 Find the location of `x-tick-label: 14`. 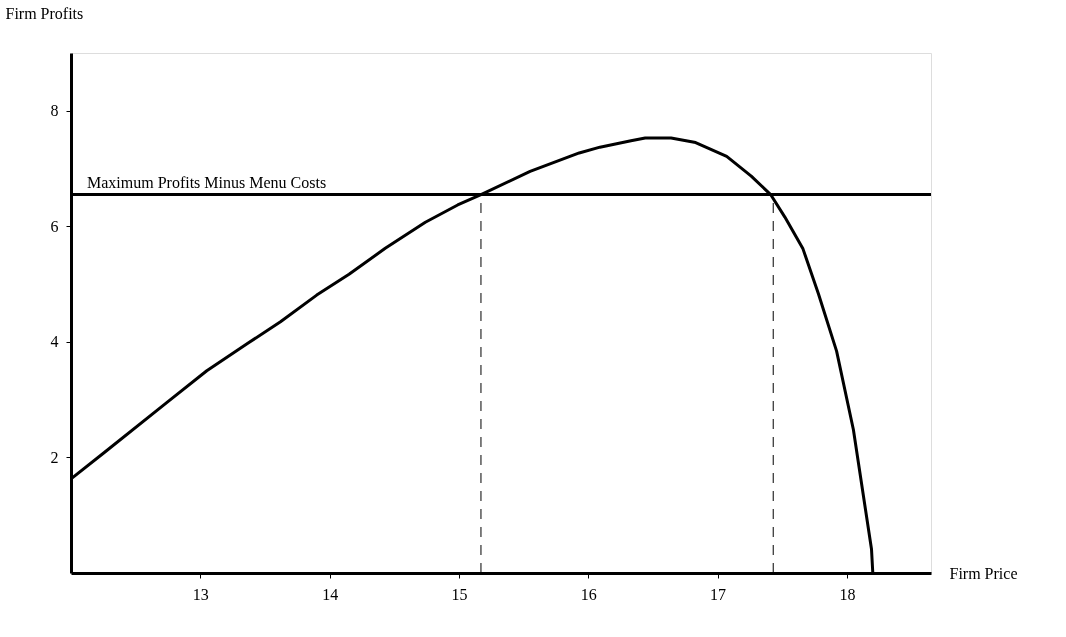

x-tick-label: 14 is located at coordinates (330, 594).